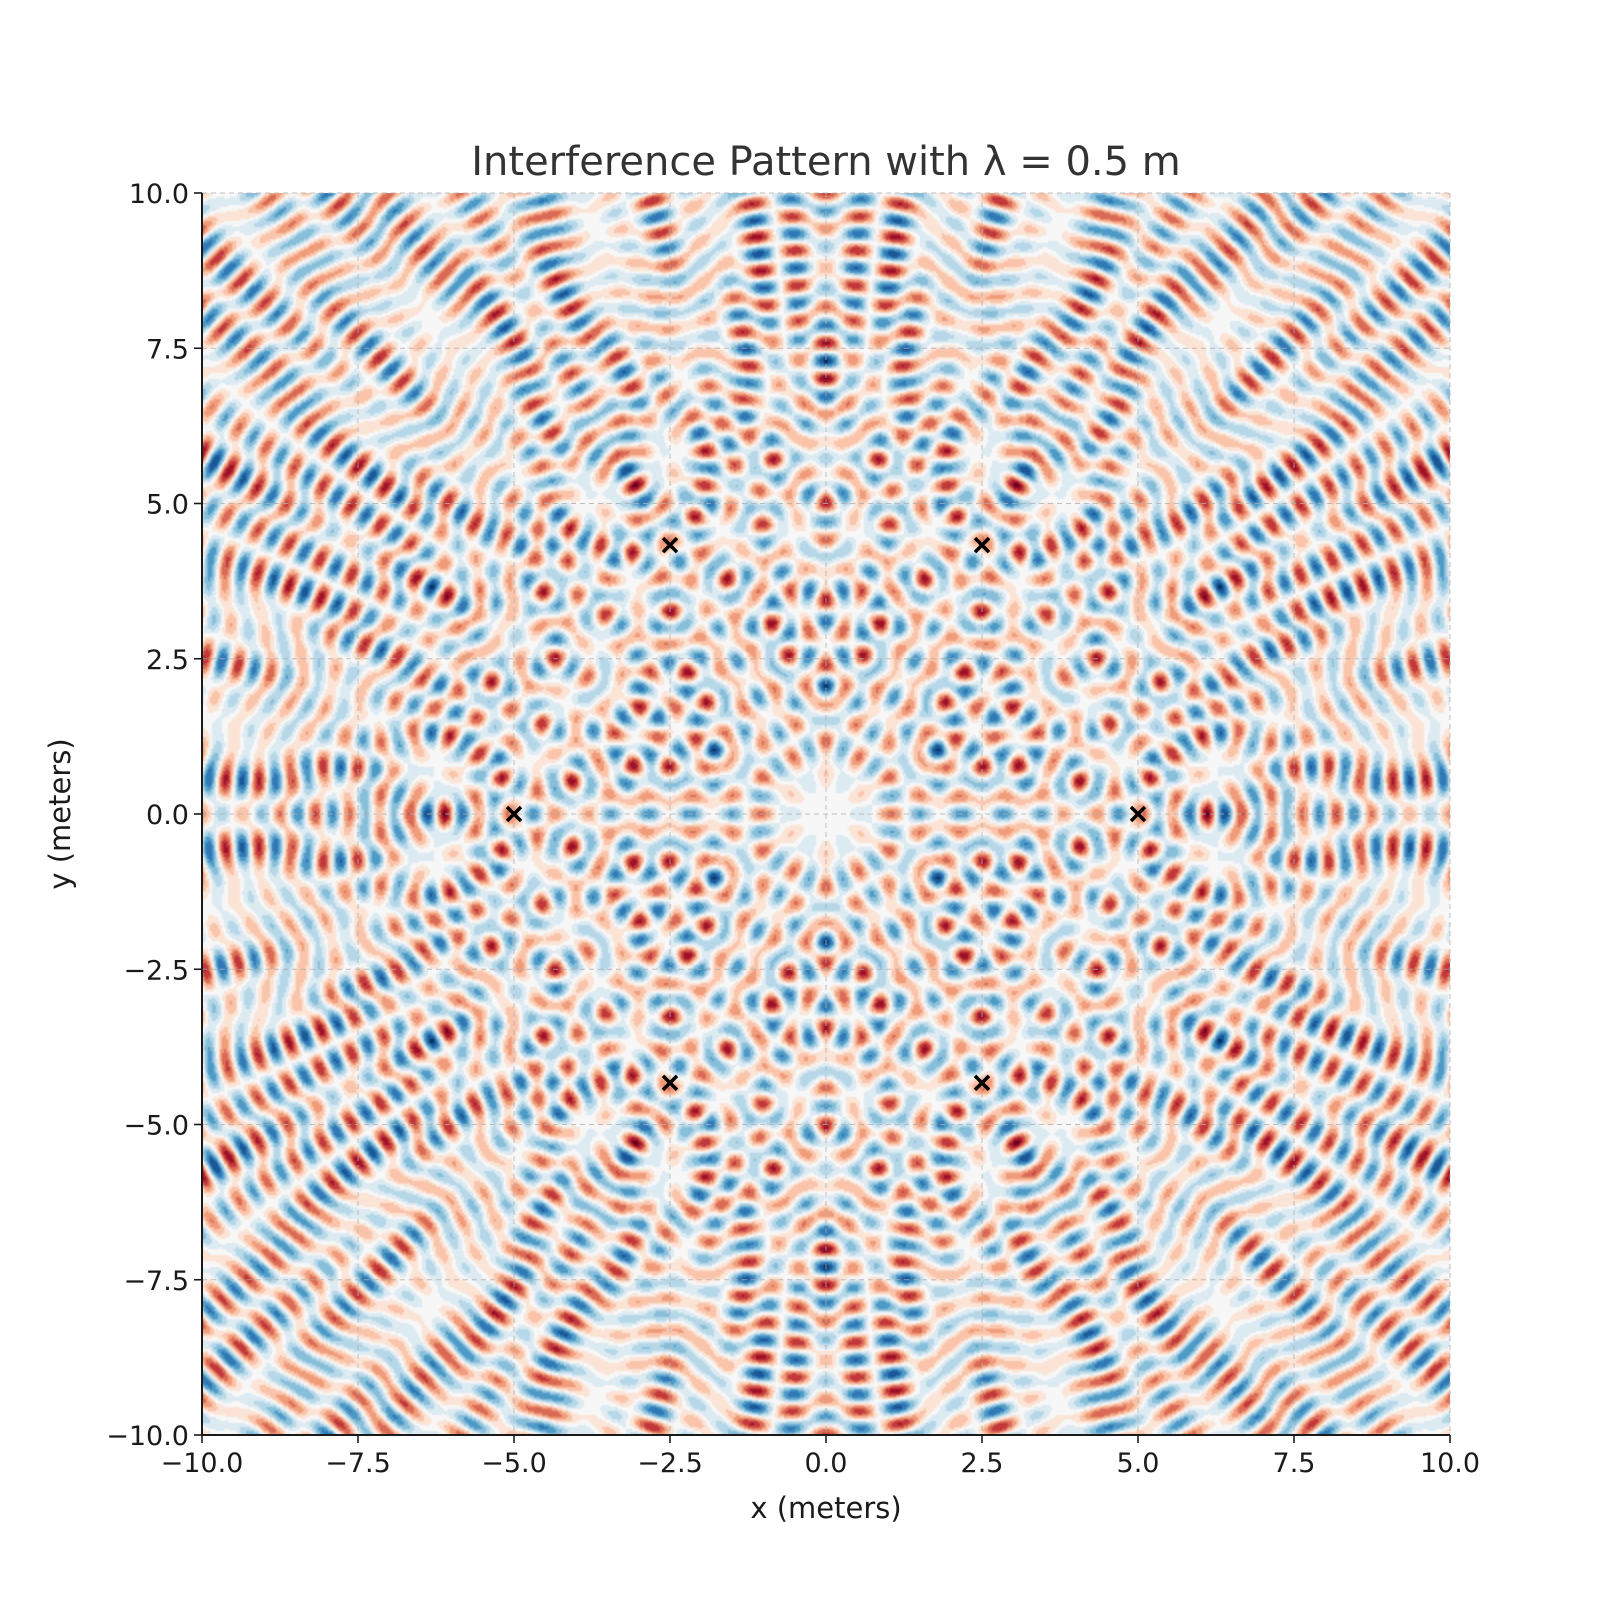  I want to click on x-ticks: −10.0 −7.5 −5.0 −2.5 0.0 2.5 5.0 7.5 10.0, so click(820, 1457).